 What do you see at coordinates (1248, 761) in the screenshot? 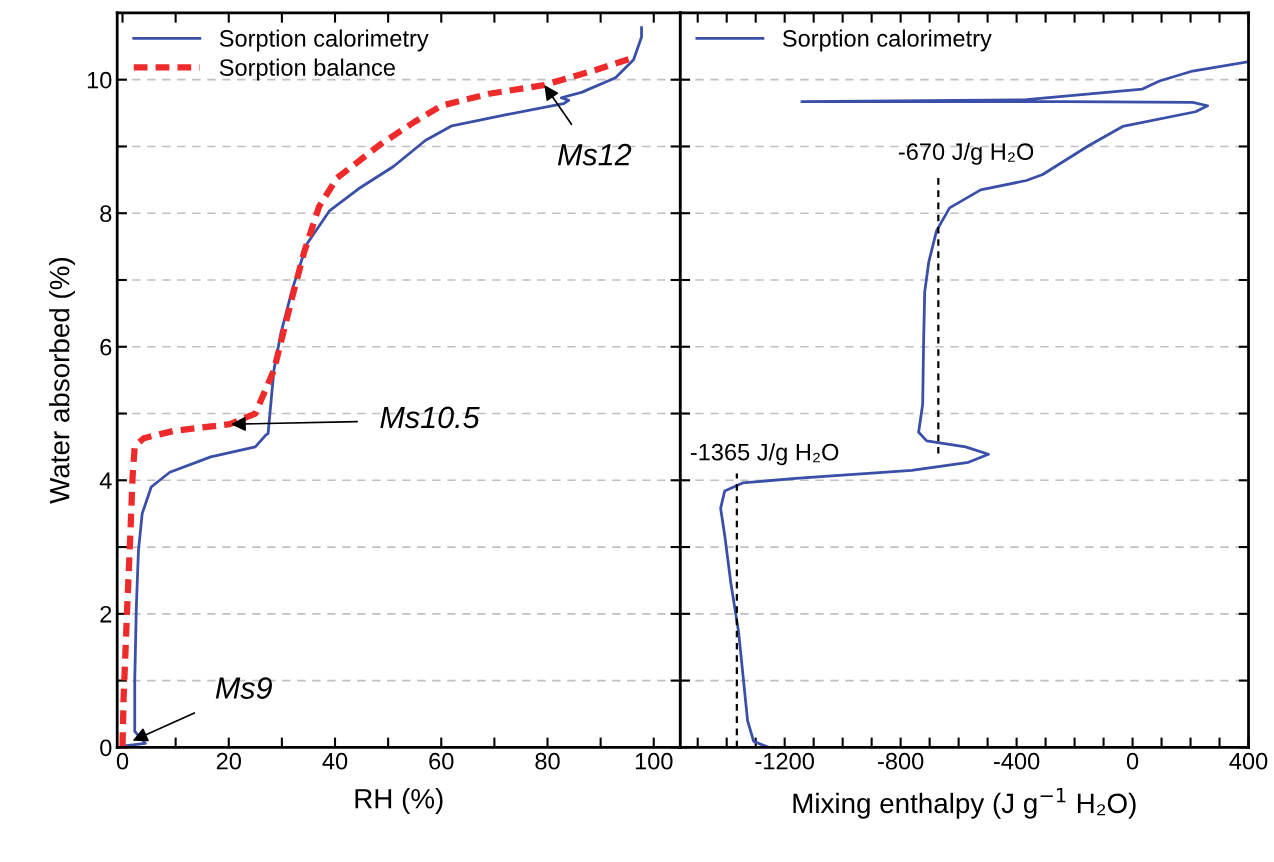
I see `x-tick-label: 400` at bounding box center [1248, 761].